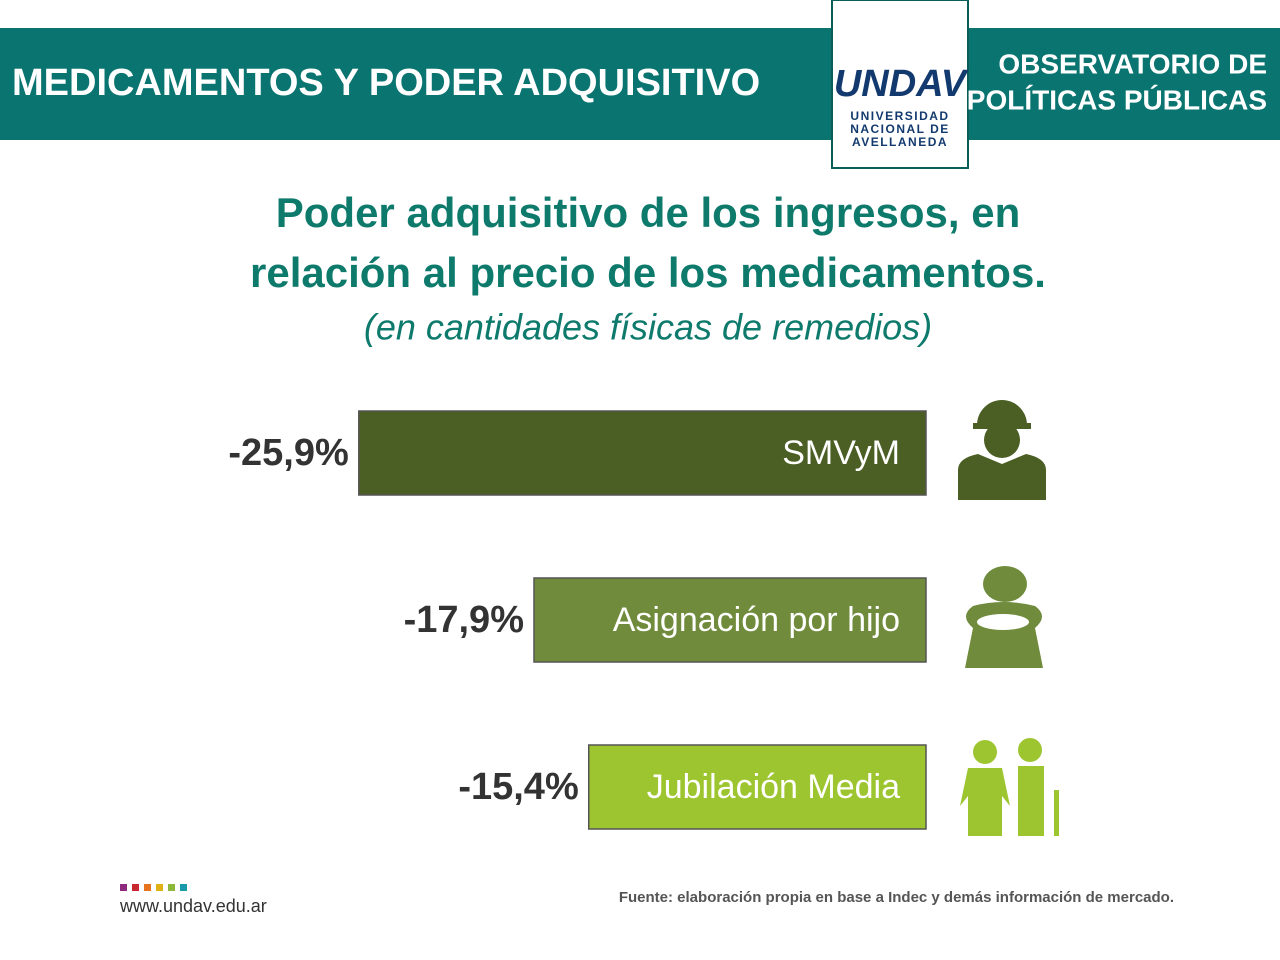 The height and width of the screenshot is (960, 1280). What do you see at coordinates (288, 453) in the screenshot?
I see `value-label: -25,9%` at bounding box center [288, 453].